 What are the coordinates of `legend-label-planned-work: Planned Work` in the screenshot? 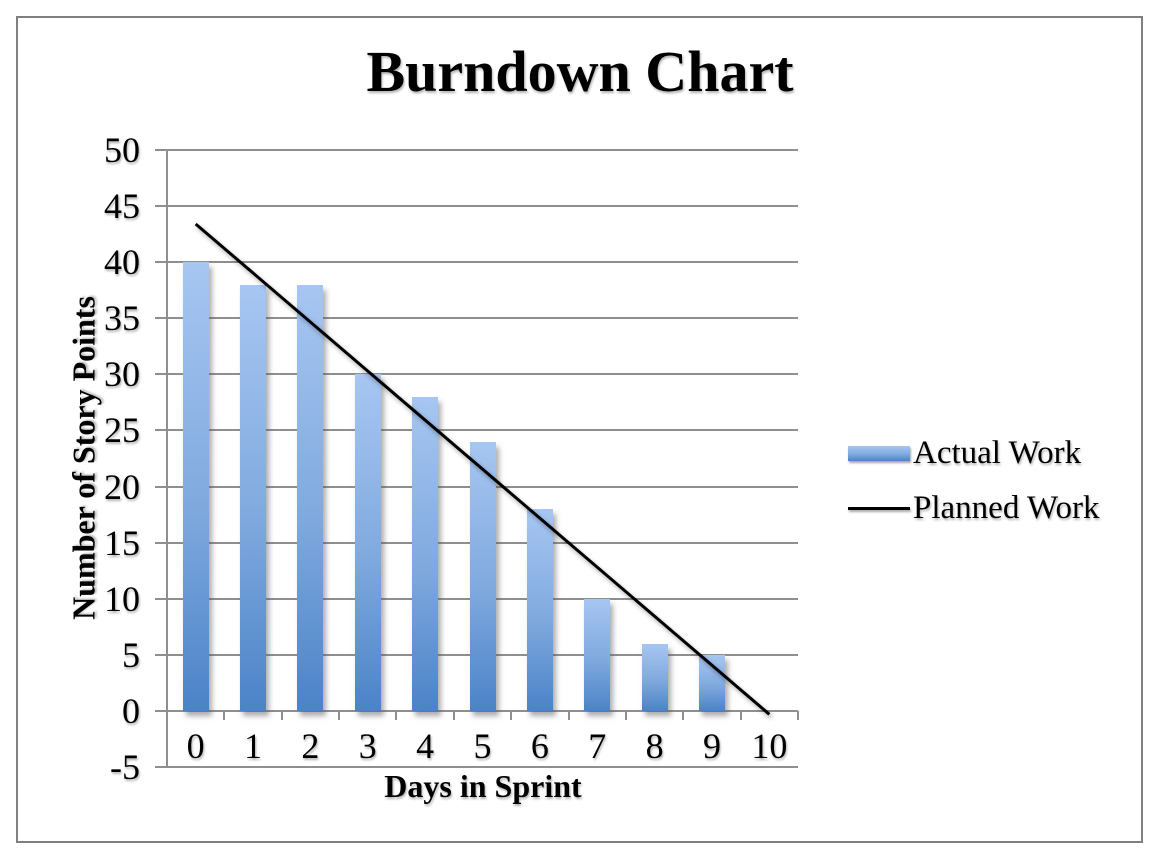 It's located at (1006, 507).